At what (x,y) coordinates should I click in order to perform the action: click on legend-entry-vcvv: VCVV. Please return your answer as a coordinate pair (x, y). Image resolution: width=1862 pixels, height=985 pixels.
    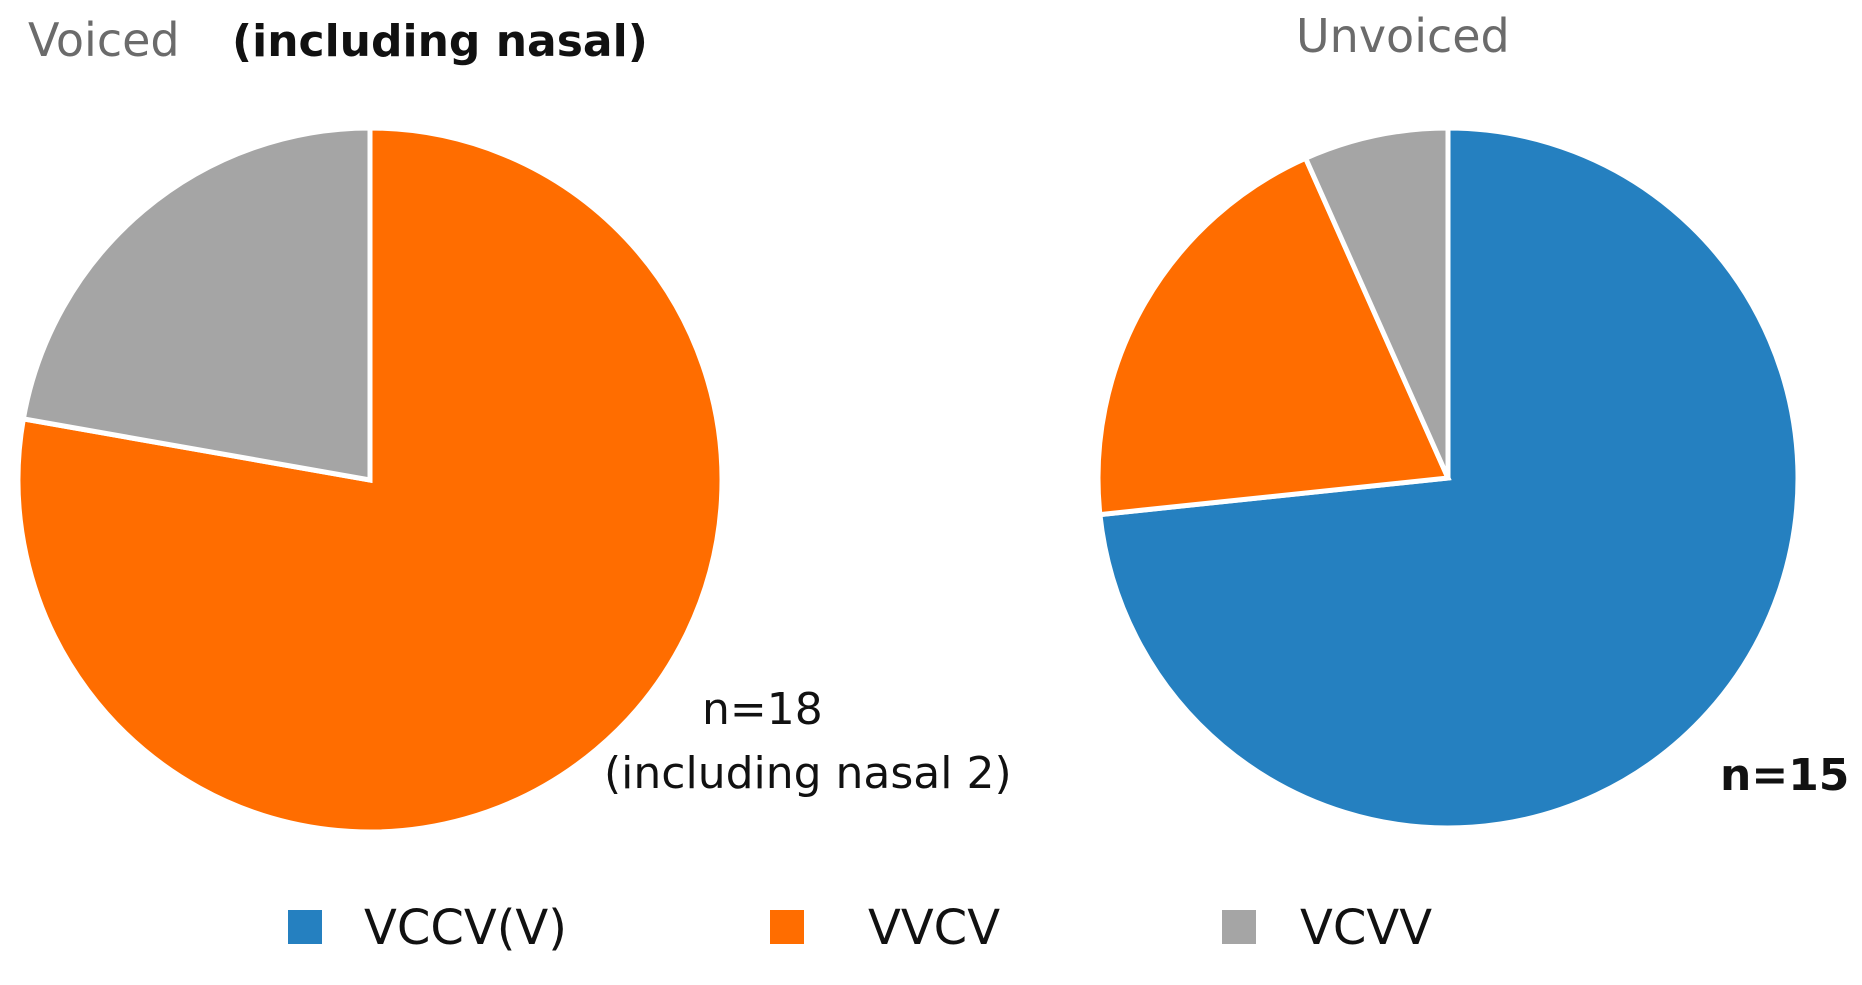
    Looking at the image, I should click on (1327, 928).